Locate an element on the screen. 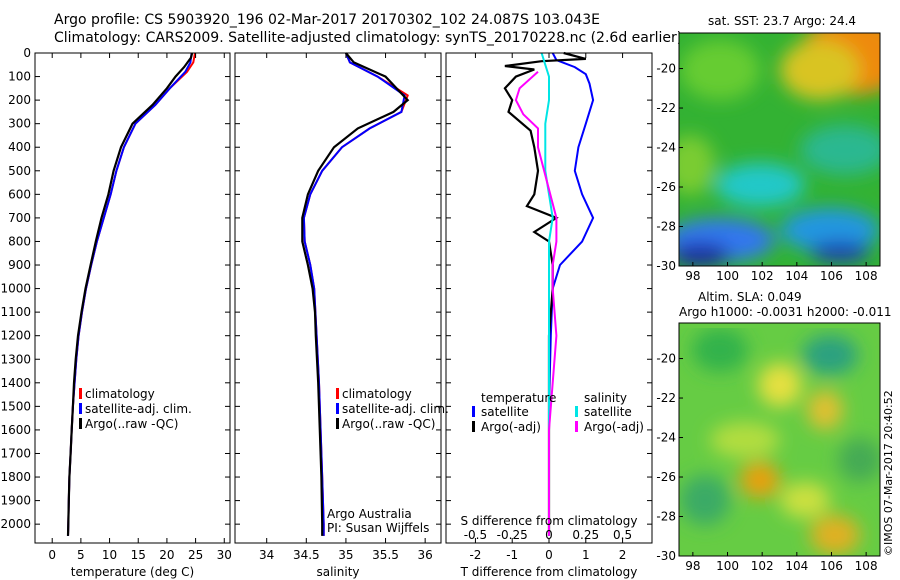 The width and height of the screenshot is (900, 580). sst-x-tick-label-5: 108 is located at coordinates (866, 276).